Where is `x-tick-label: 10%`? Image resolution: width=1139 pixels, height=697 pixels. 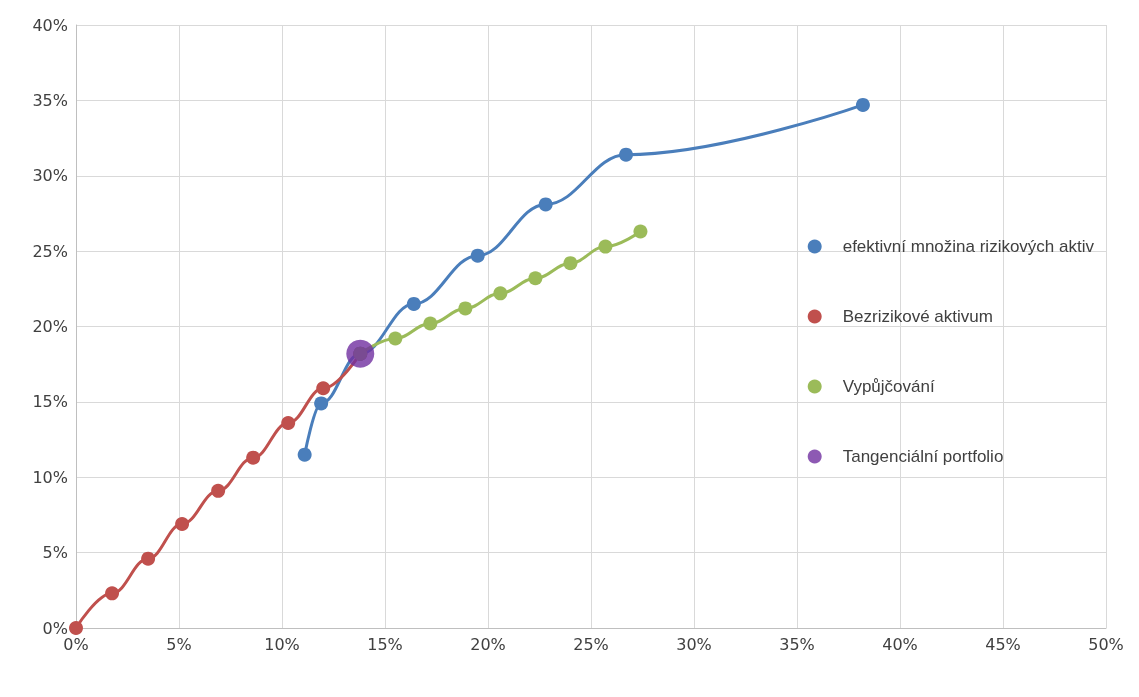
x-tick-label: 10% is located at coordinates (282, 644).